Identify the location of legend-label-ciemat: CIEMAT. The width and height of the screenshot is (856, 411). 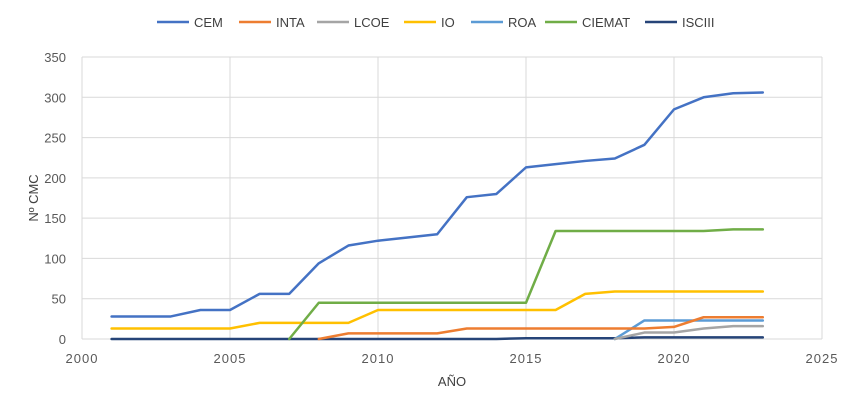
(606, 22).